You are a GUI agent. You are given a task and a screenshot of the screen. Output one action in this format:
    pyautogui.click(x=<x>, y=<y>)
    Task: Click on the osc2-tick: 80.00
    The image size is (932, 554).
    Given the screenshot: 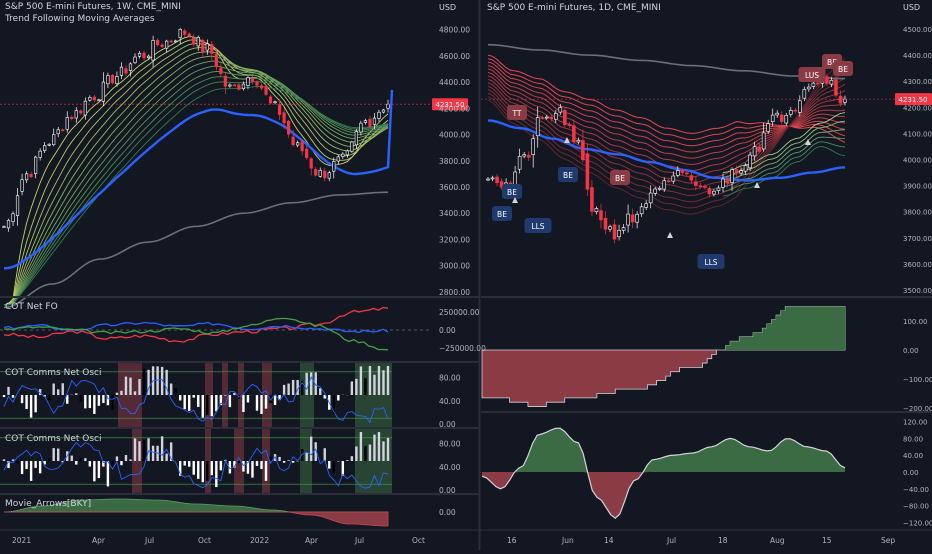 What is the action you would take?
    pyautogui.click(x=450, y=444)
    